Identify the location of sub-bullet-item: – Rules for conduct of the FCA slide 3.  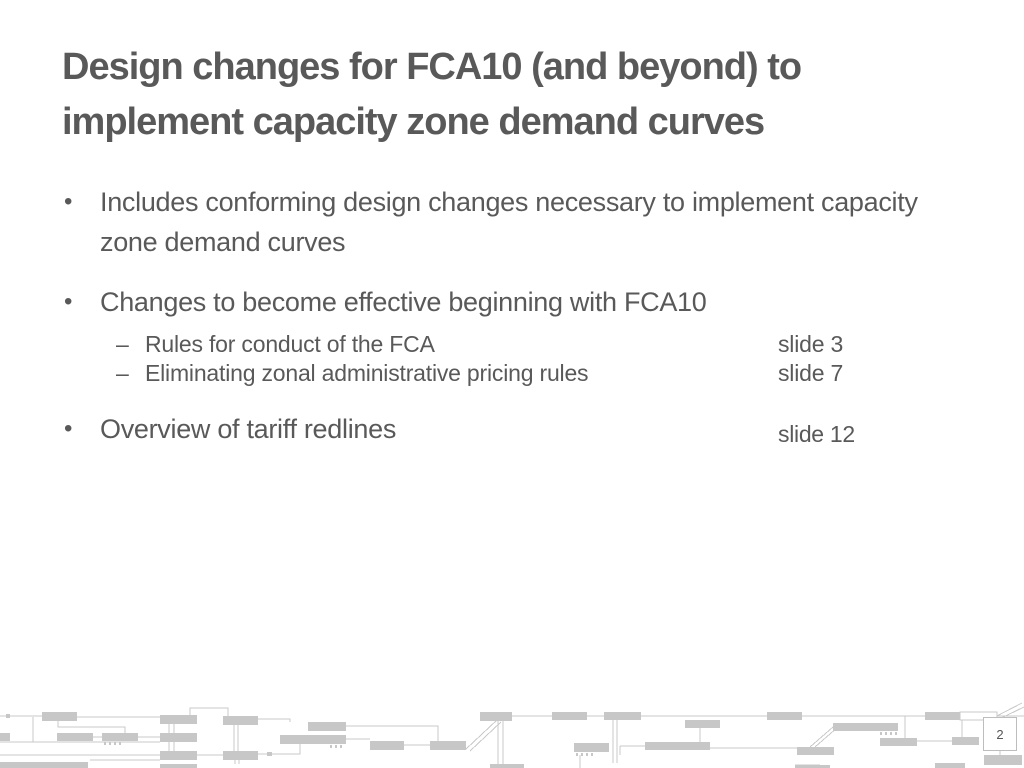
(522, 344).